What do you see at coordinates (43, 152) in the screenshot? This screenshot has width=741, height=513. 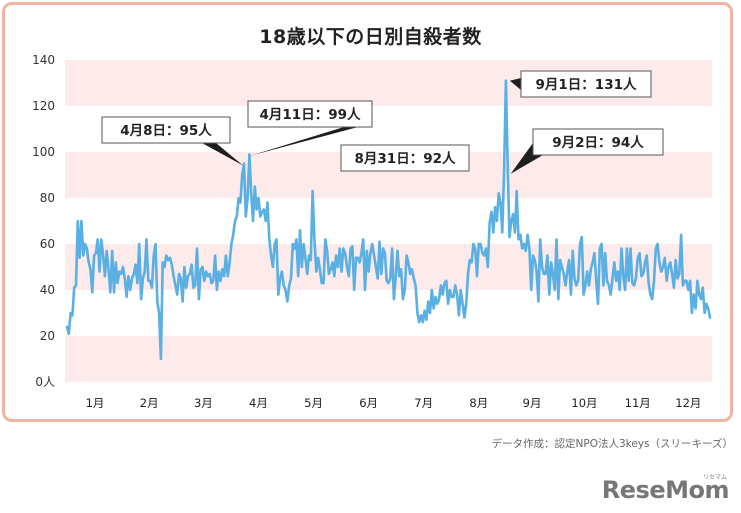 I see `y-tick-label: 100` at bounding box center [43, 152].